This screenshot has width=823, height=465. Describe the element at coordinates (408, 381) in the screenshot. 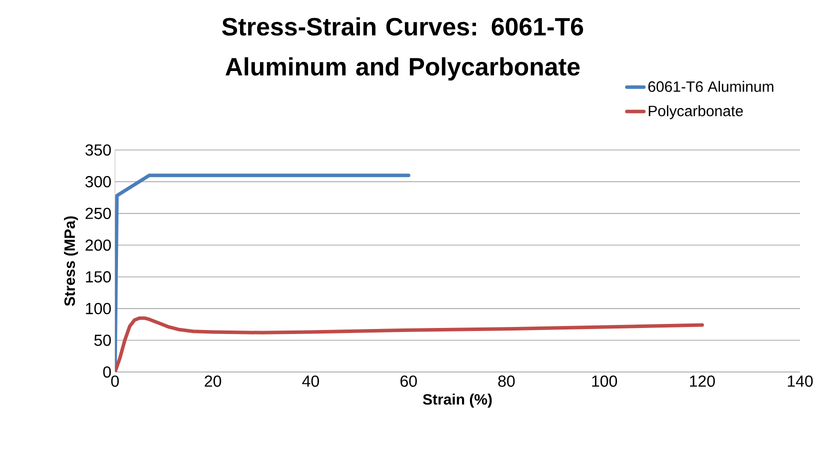

I see `x-tick-label: 60` at that location.